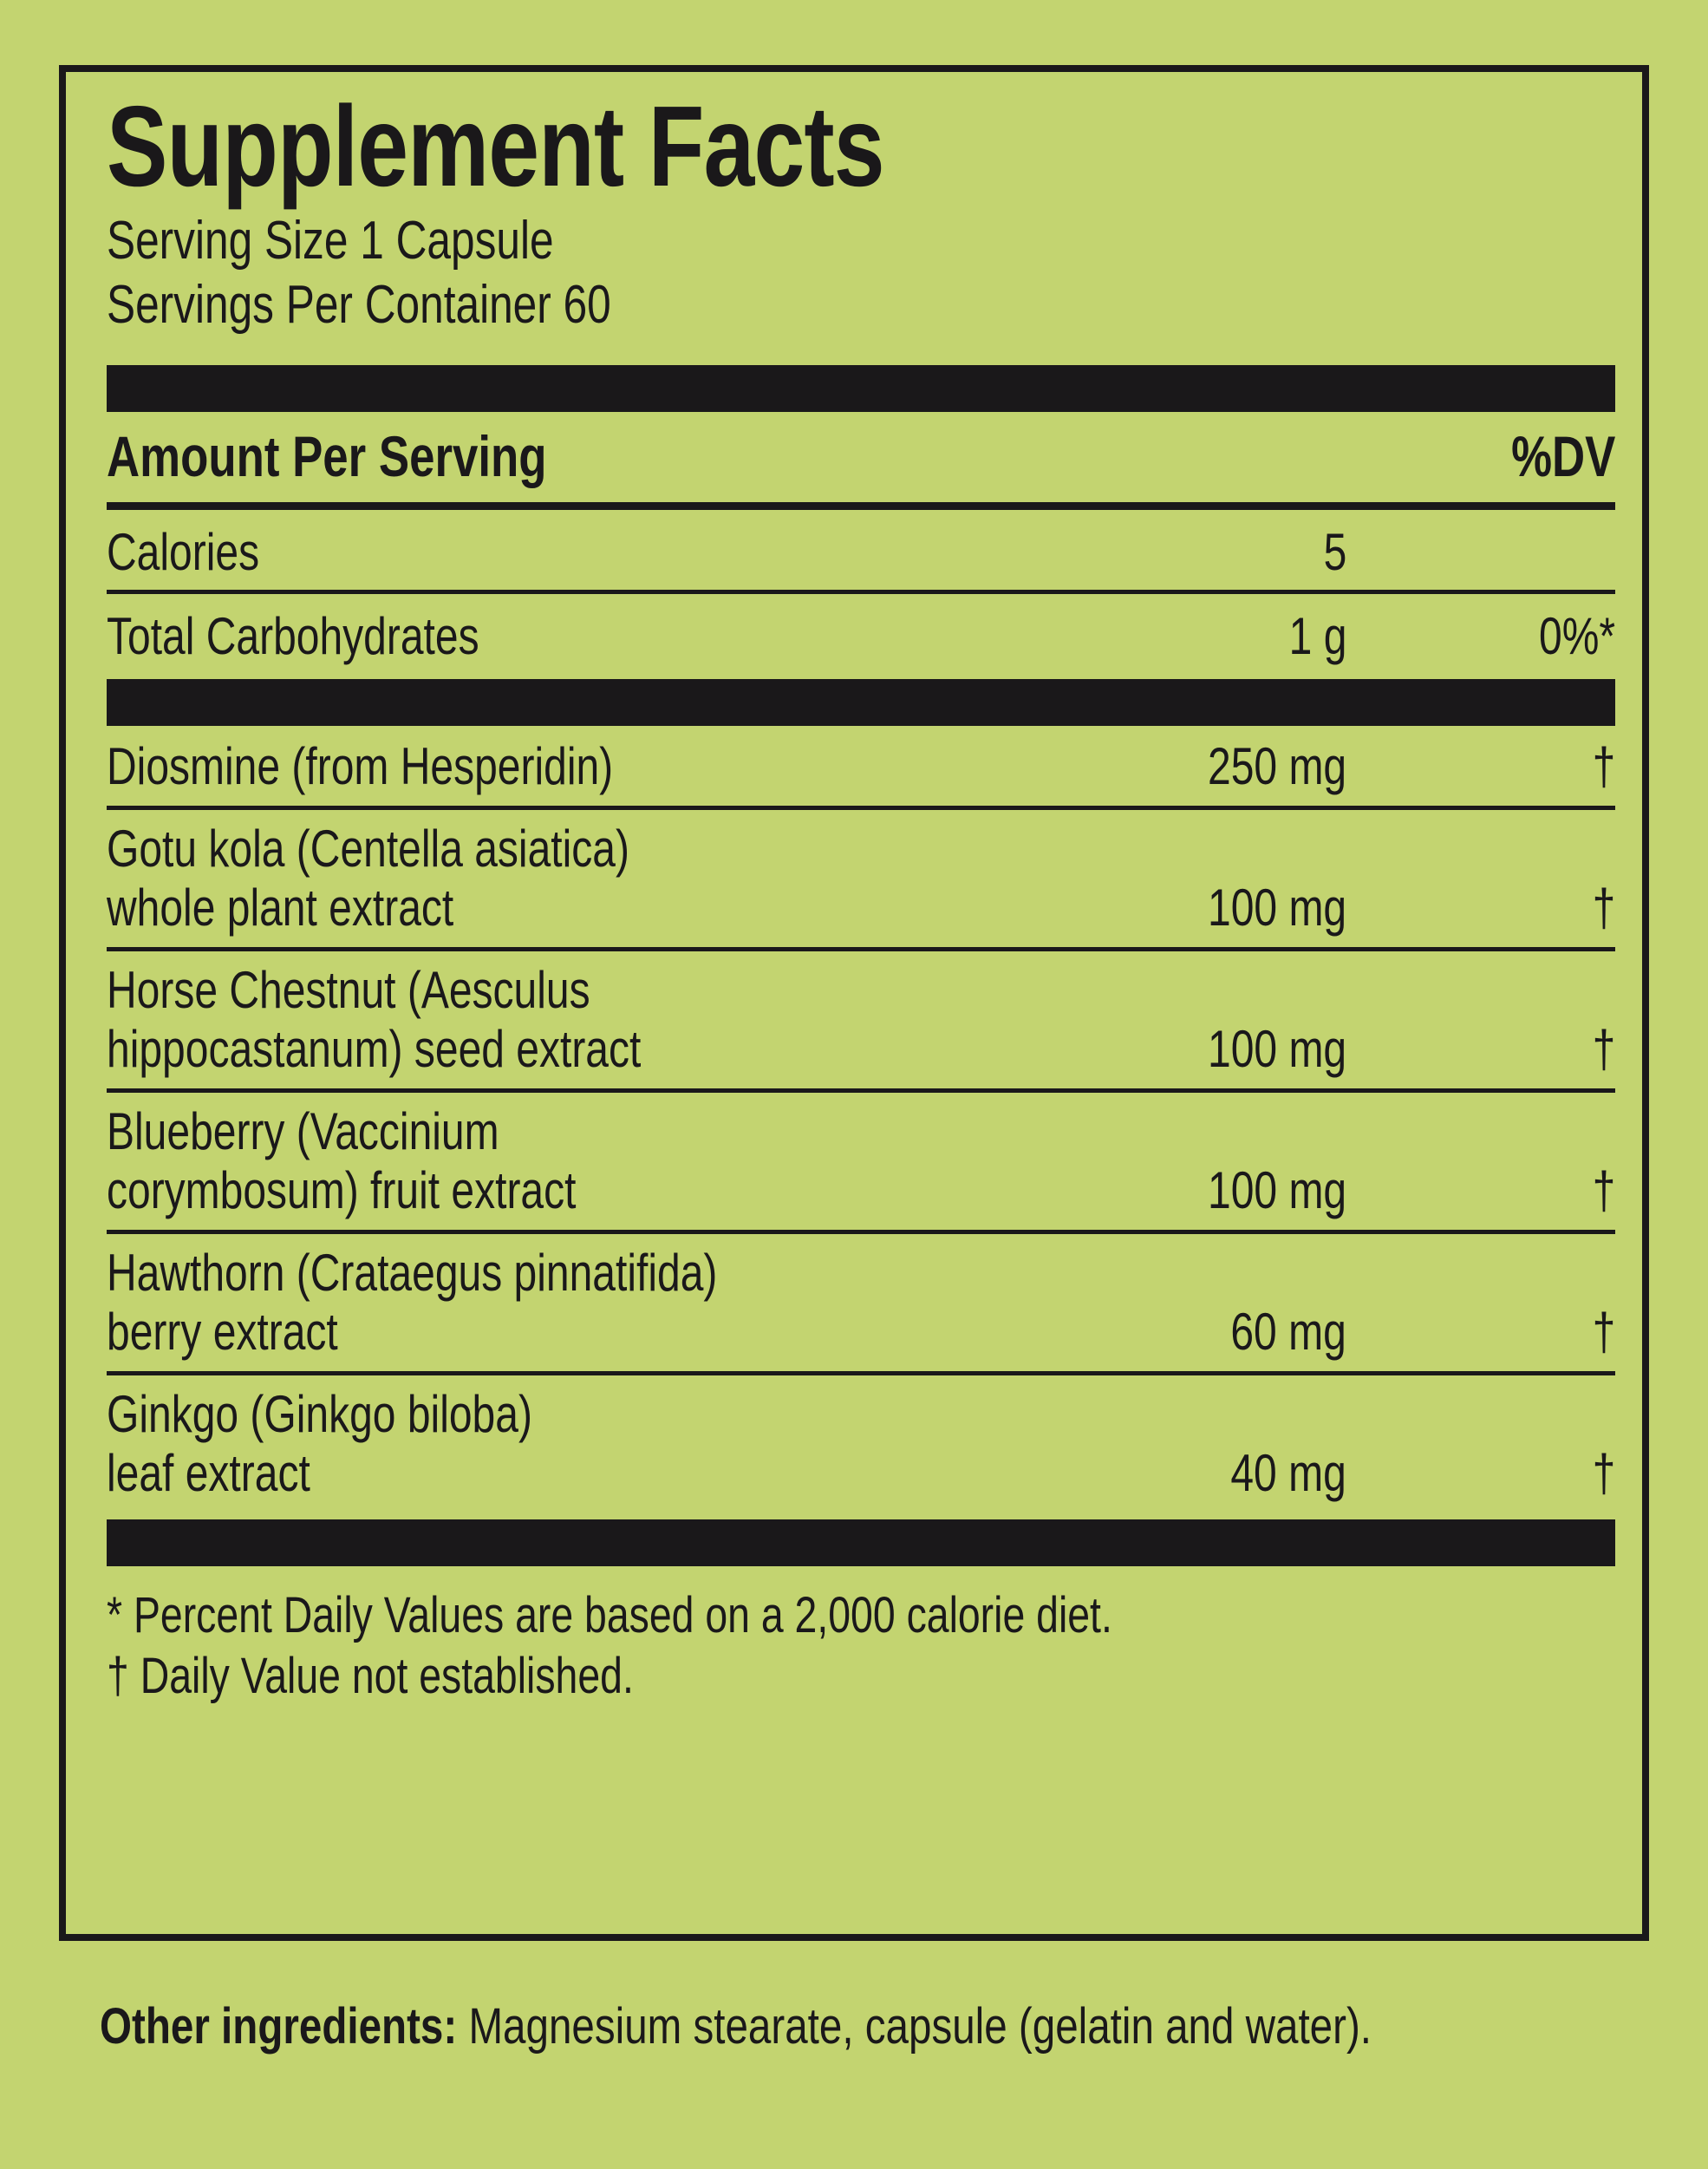 This screenshot has width=1708, height=2169. What do you see at coordinates (374, 1049) in the screenshot?
I see `ingredient-name-line2: hippocastanum) seed extract` at bounding box center [374, 1049].